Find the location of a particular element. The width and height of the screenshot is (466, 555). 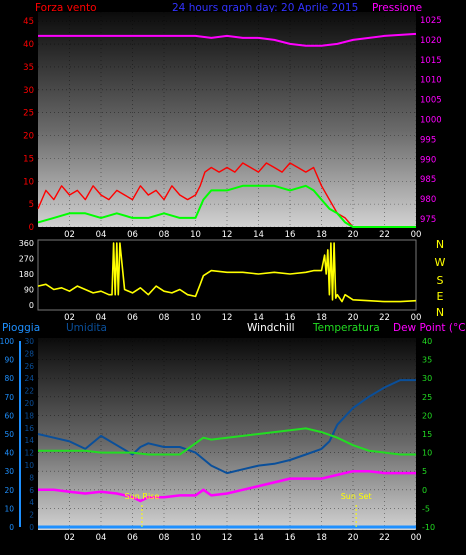

y-tick-label: -10 is located at coordinates (428, 527).